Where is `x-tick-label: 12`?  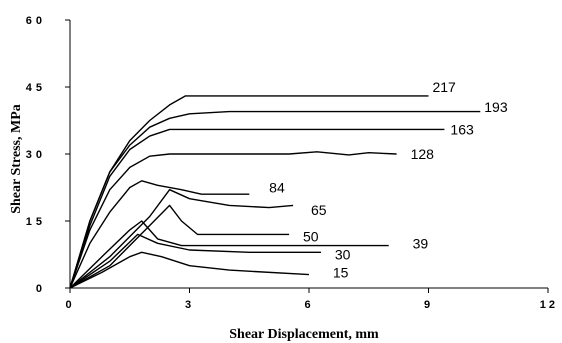 x-tick-label: 12 is located at coordinates (549, 305).